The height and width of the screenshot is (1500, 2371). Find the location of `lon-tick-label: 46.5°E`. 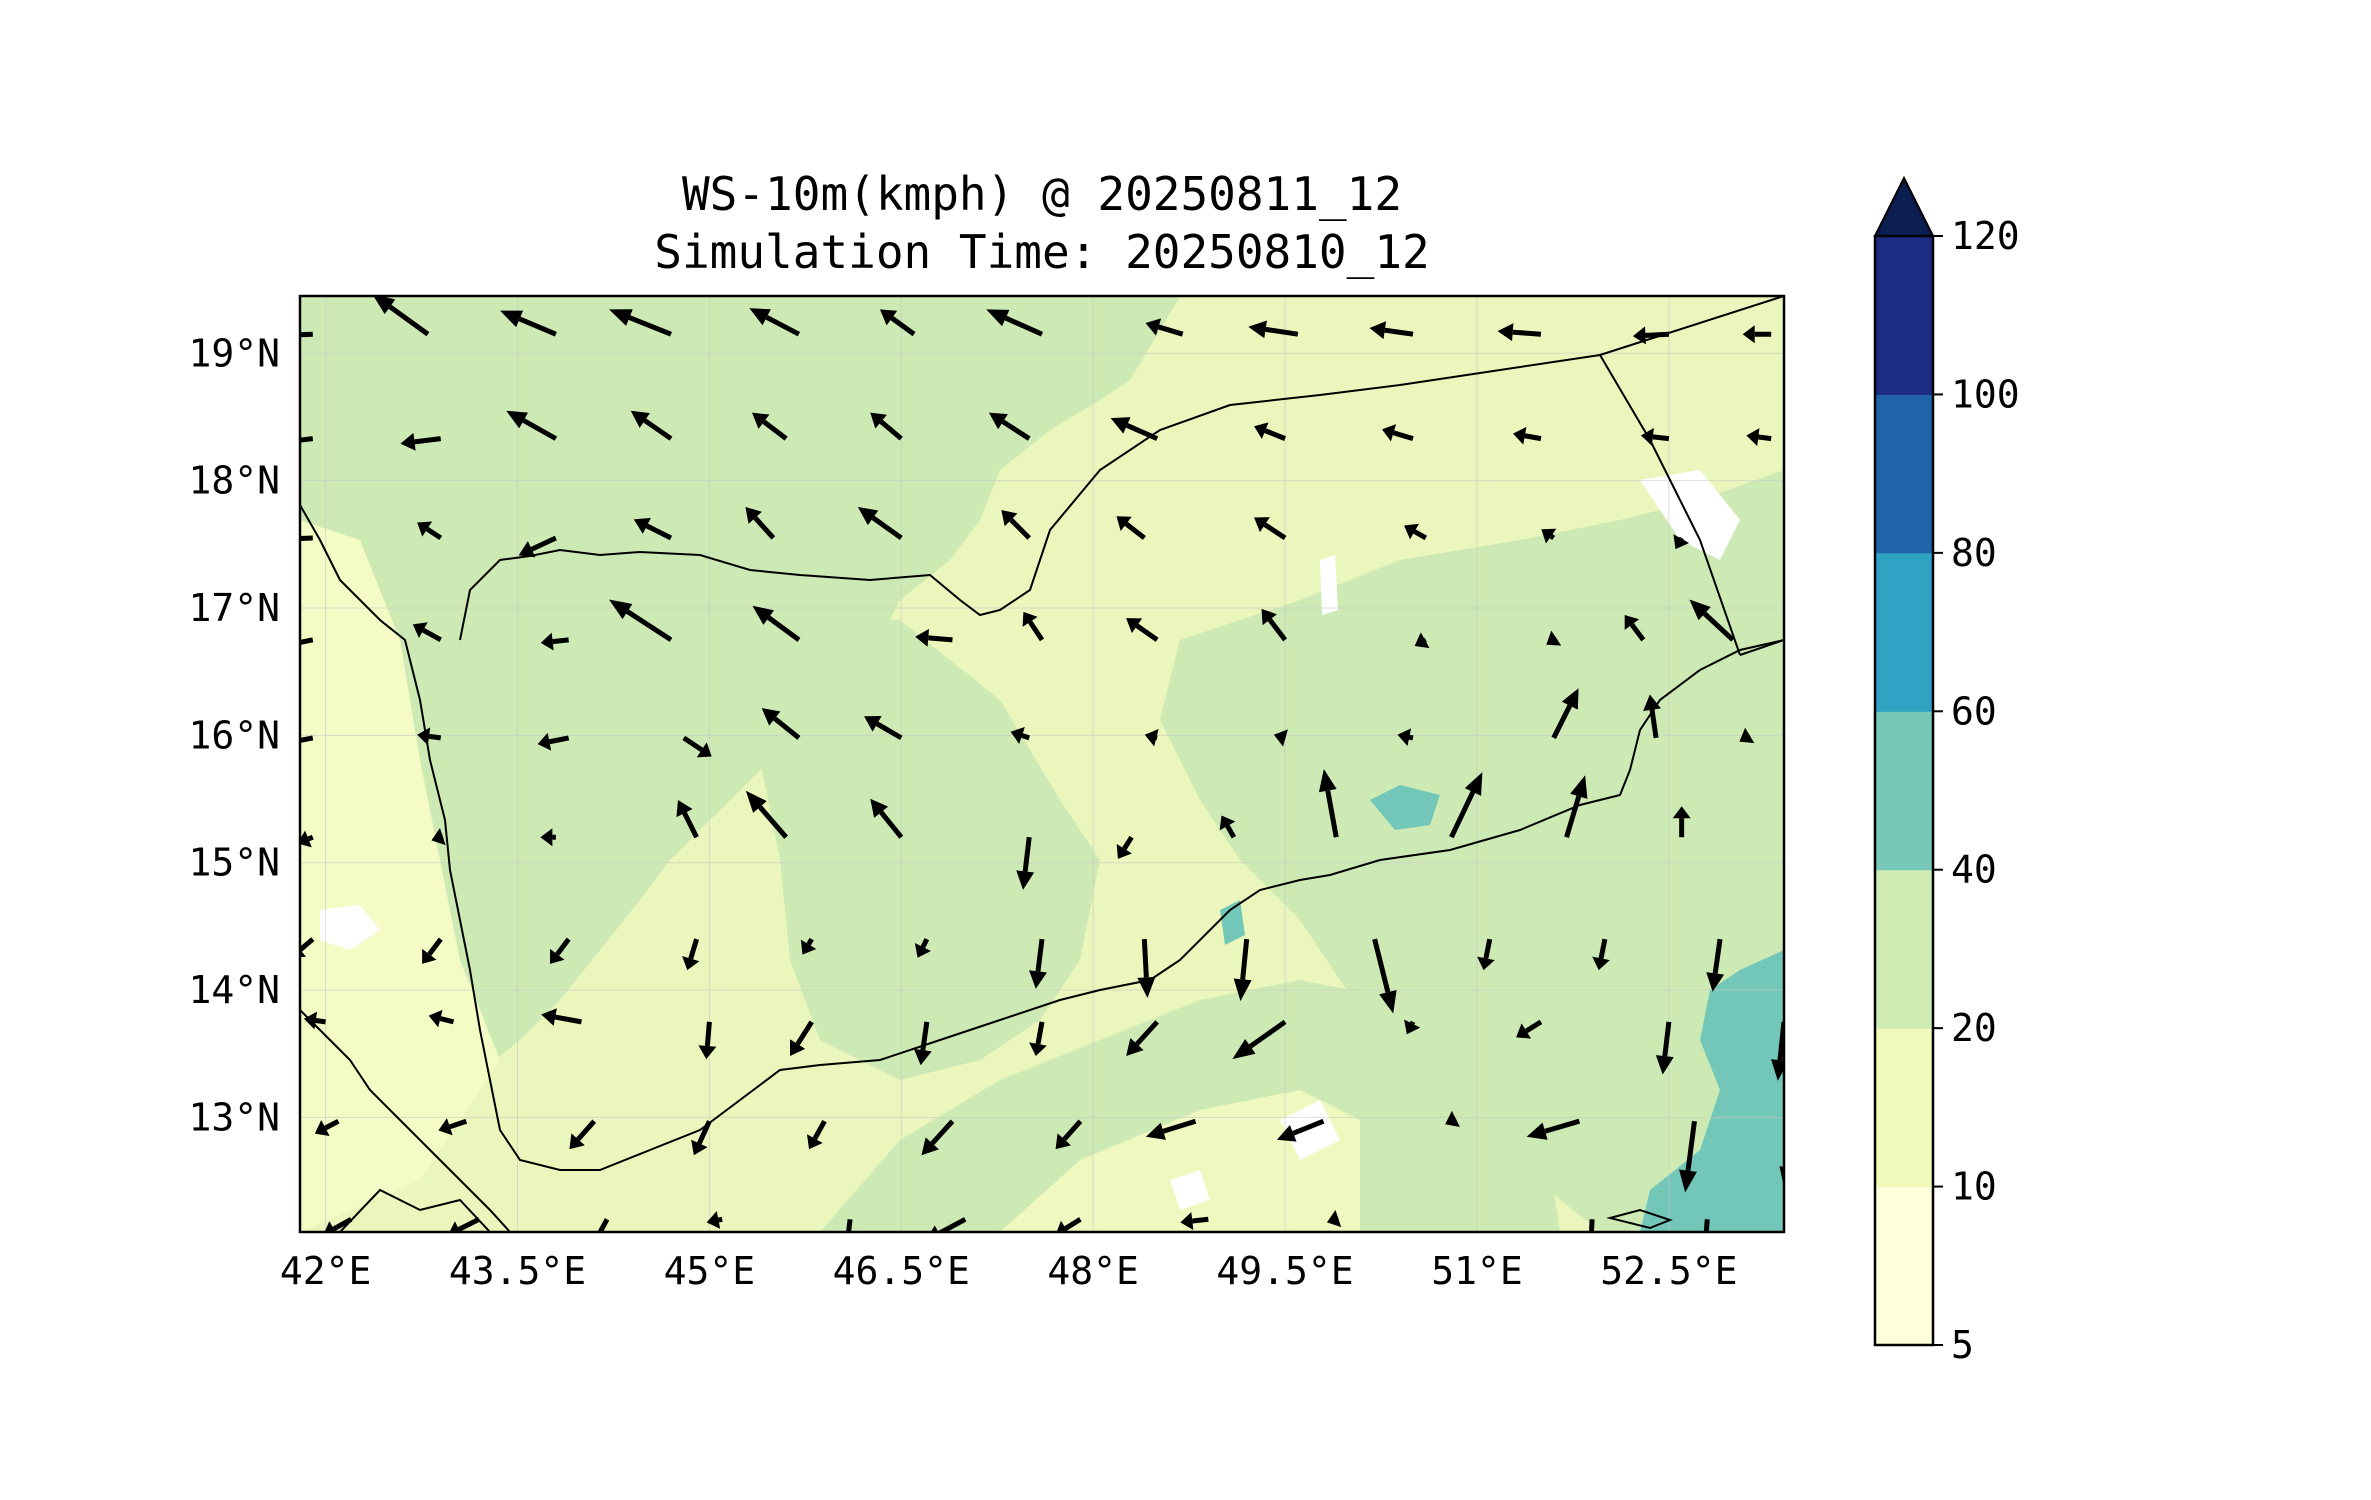

lon-tick-label: 46.5°E is located at coordinates (901, 1271).